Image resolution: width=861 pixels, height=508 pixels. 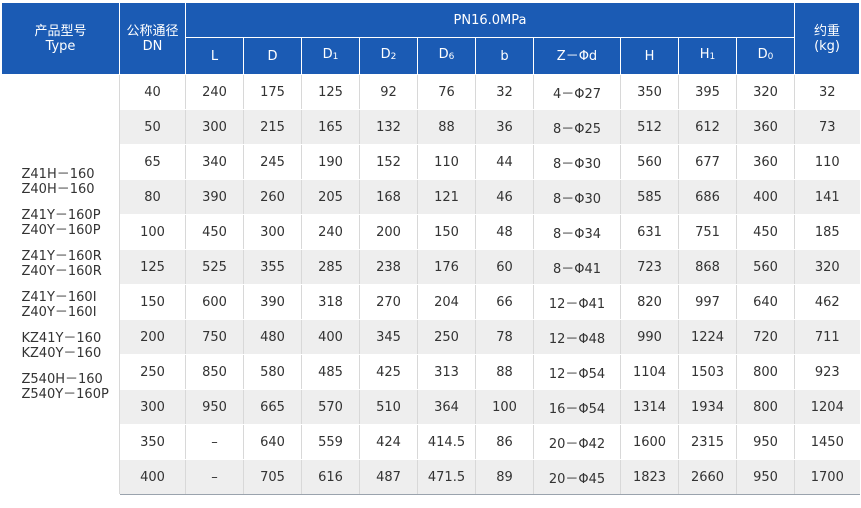 I want to click on dn-header-cn: 公称通径, so click(x=152, y=31).